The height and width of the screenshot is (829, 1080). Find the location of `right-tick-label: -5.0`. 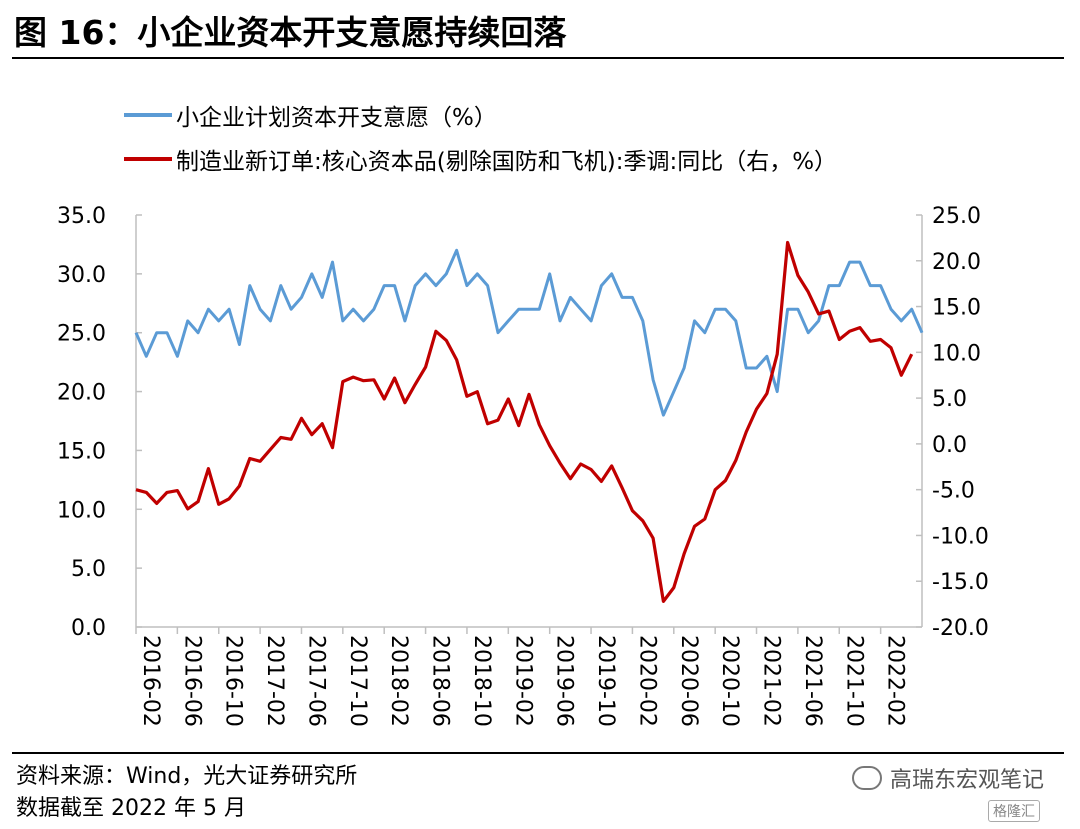

right-tick-label: -5.0 is located at coordinates (953, 491).